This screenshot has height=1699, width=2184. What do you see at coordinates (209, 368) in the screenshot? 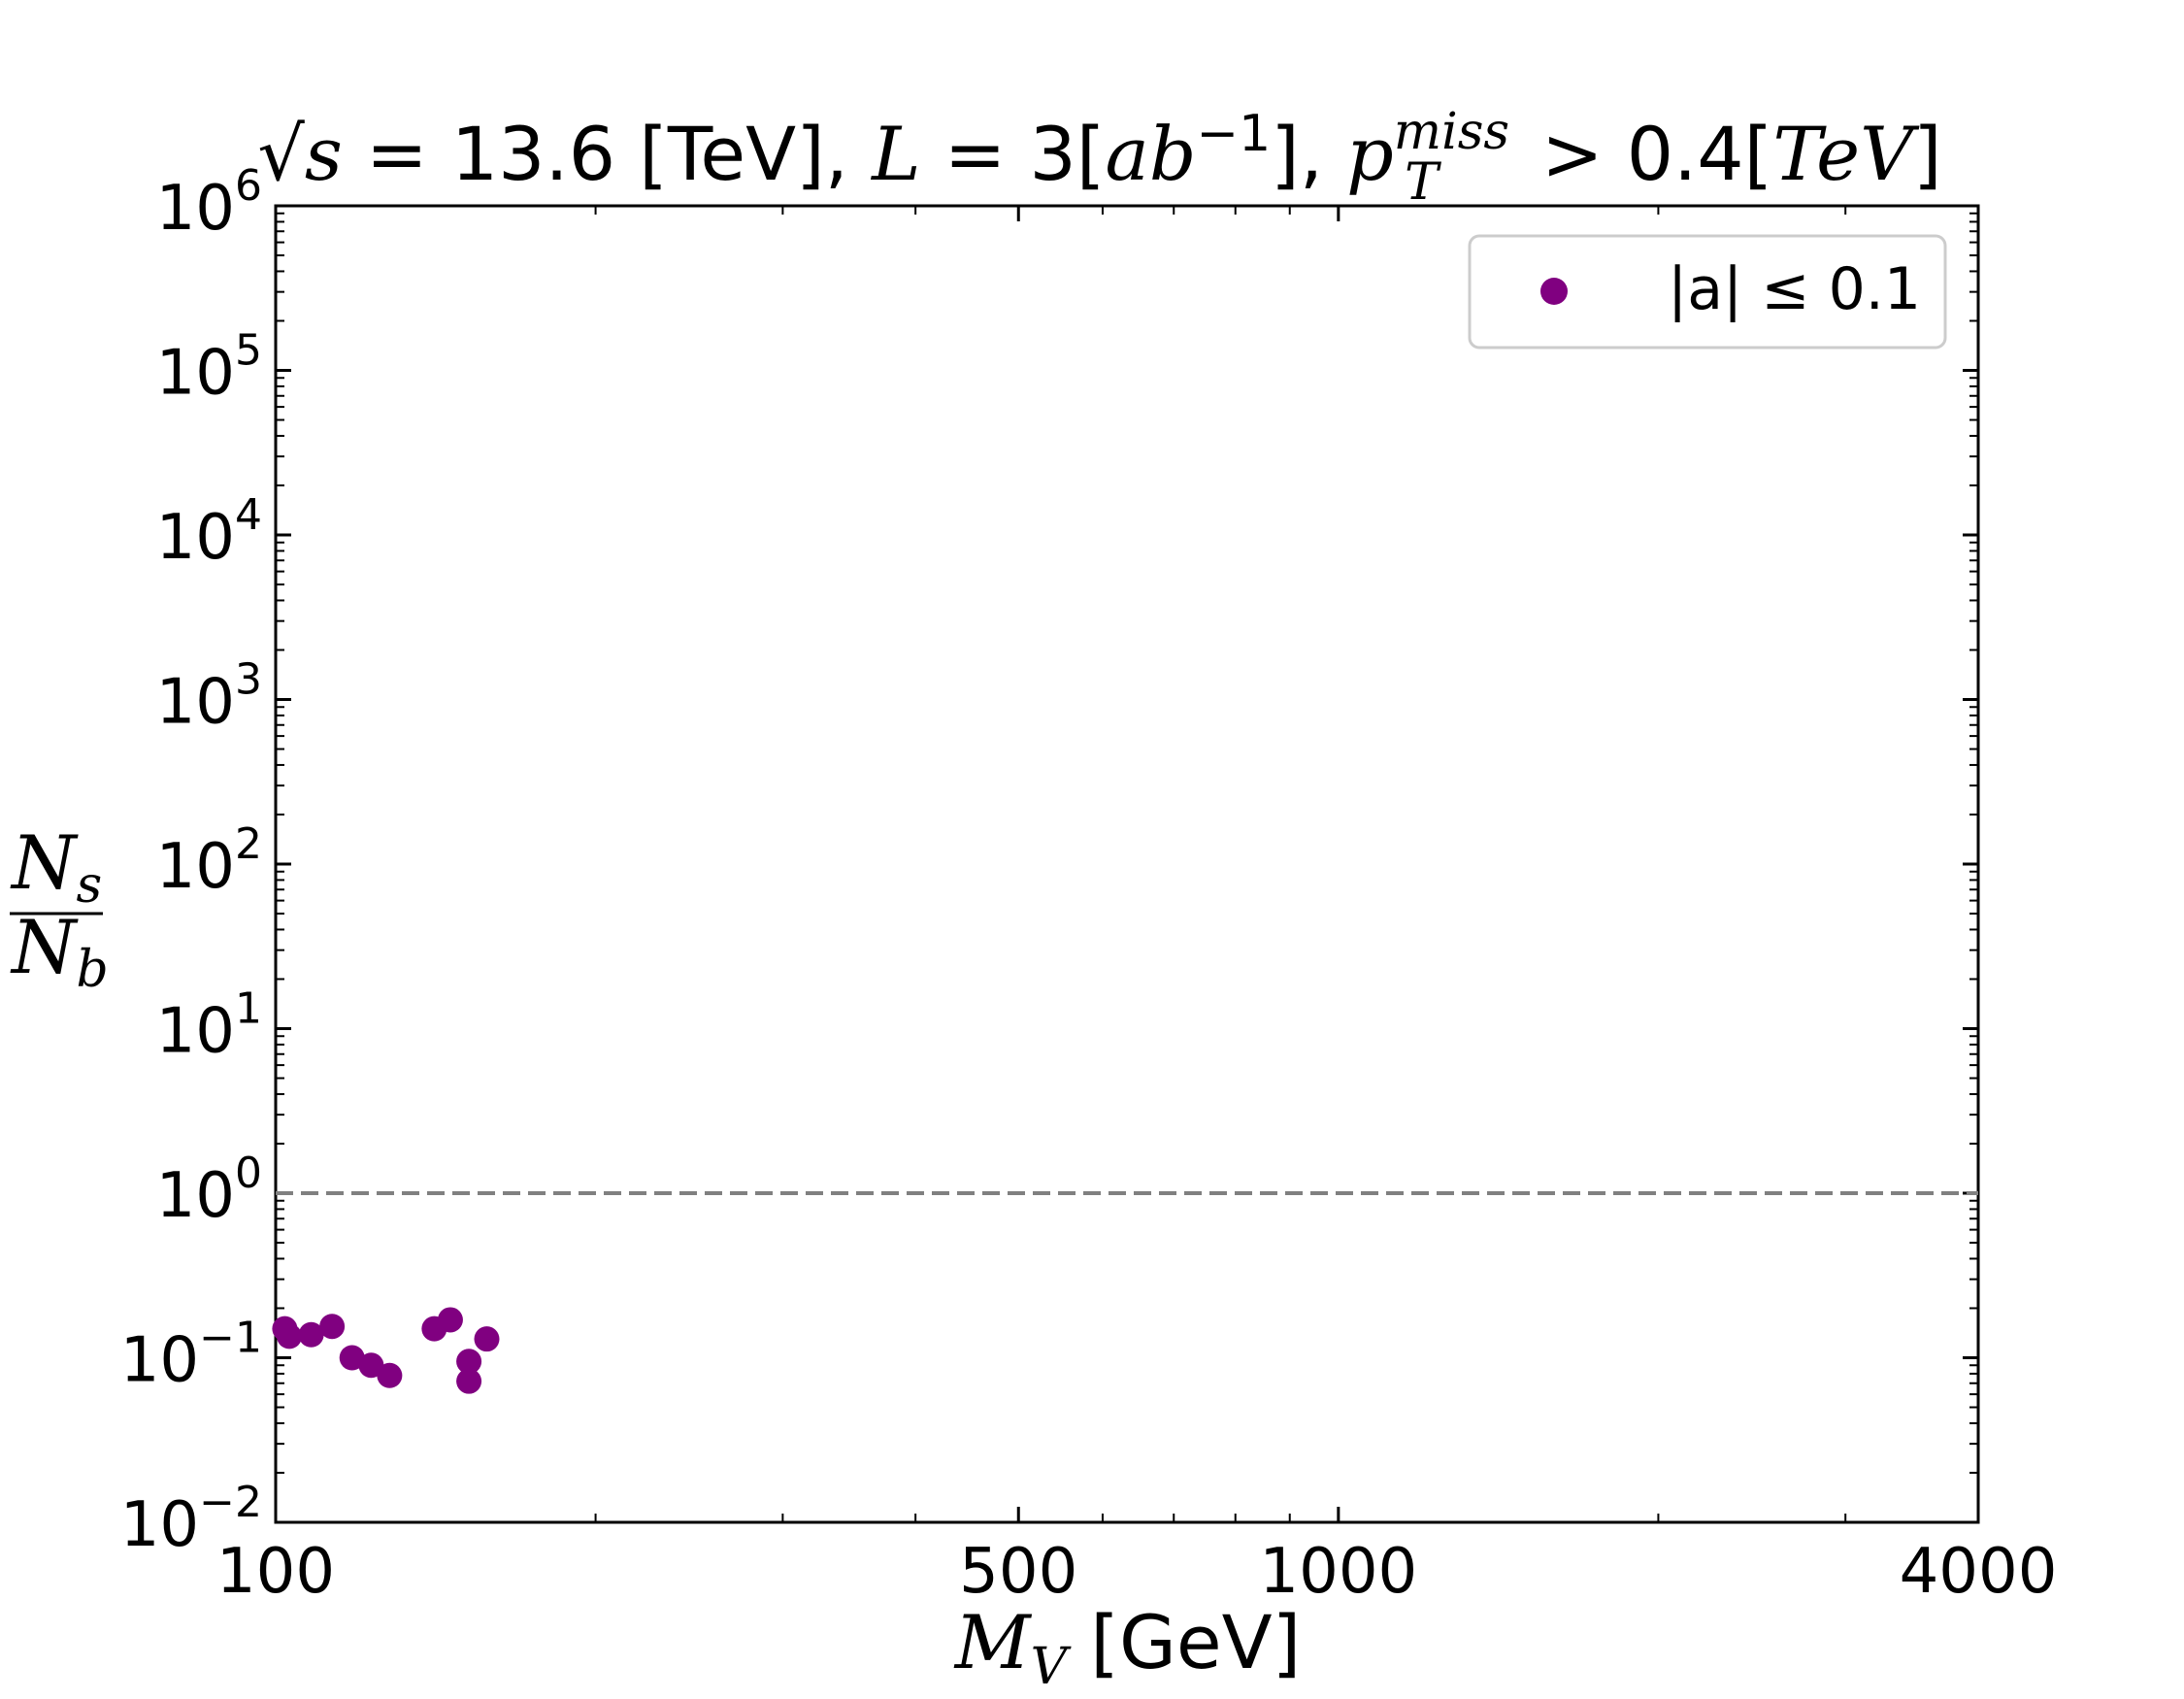
I see `y-tick-label: 10⁵` at bounding box center [209, 368].